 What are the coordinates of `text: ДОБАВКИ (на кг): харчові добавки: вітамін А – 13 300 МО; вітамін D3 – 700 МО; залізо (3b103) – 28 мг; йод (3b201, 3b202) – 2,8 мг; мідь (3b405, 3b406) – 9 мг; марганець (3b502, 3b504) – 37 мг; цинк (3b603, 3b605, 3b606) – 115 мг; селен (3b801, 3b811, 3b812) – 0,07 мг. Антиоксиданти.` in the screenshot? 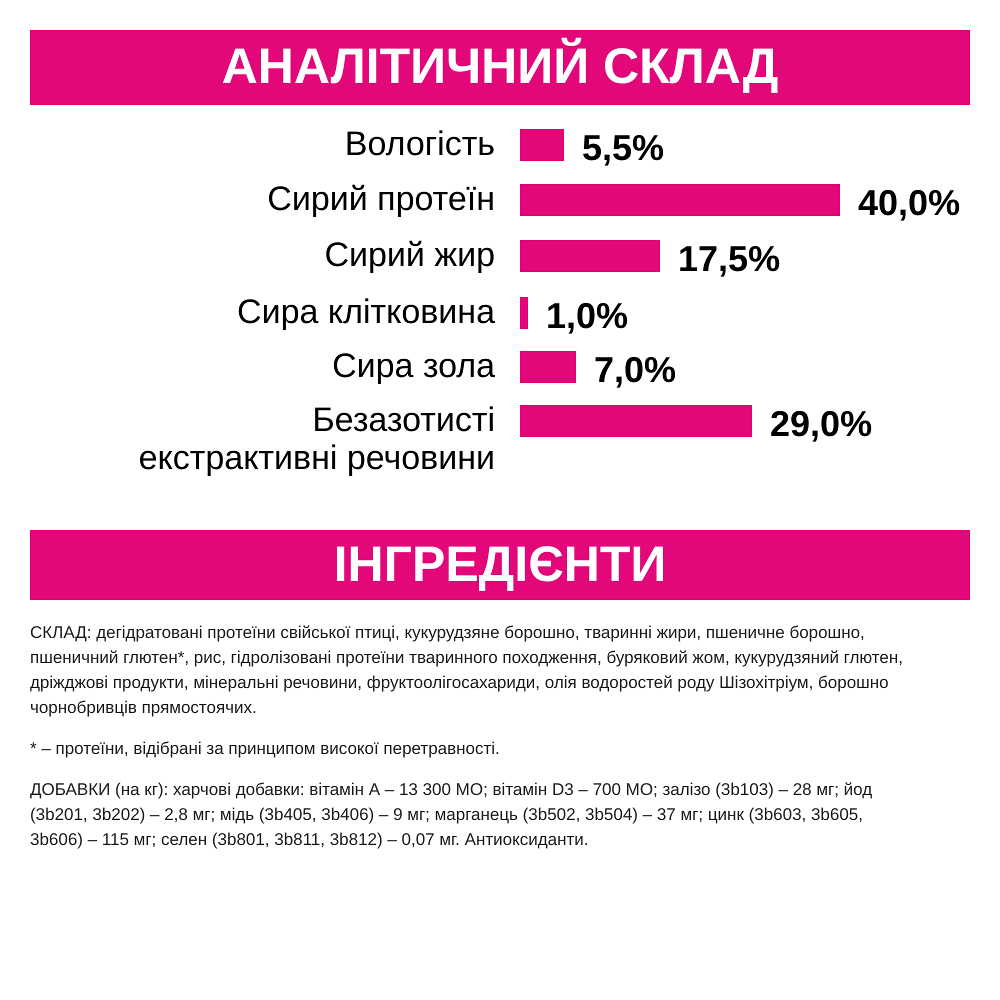 It's located at (451, 814).